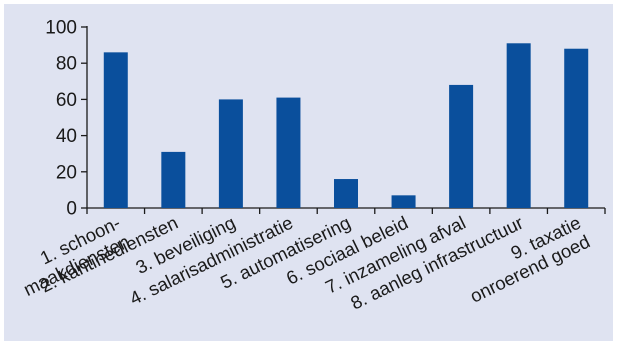  Describe the element at coordinates (66, 136) in the screenshot. I see `y-tick-label: 40` at that location.